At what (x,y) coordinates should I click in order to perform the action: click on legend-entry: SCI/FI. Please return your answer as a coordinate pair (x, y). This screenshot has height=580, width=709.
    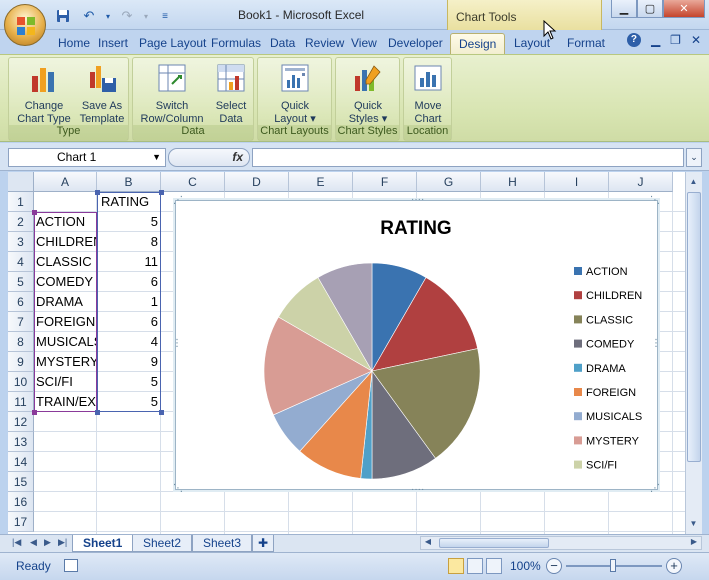
    Looking at the image, I should click on (601, 466).